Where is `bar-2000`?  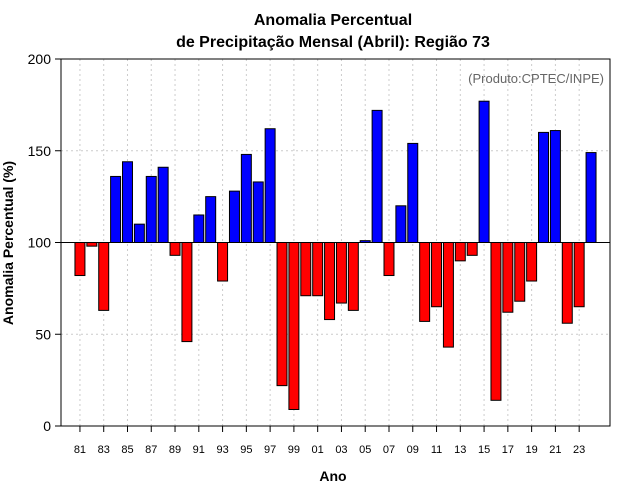 bar-2000 is located at coordinates (306, 269).